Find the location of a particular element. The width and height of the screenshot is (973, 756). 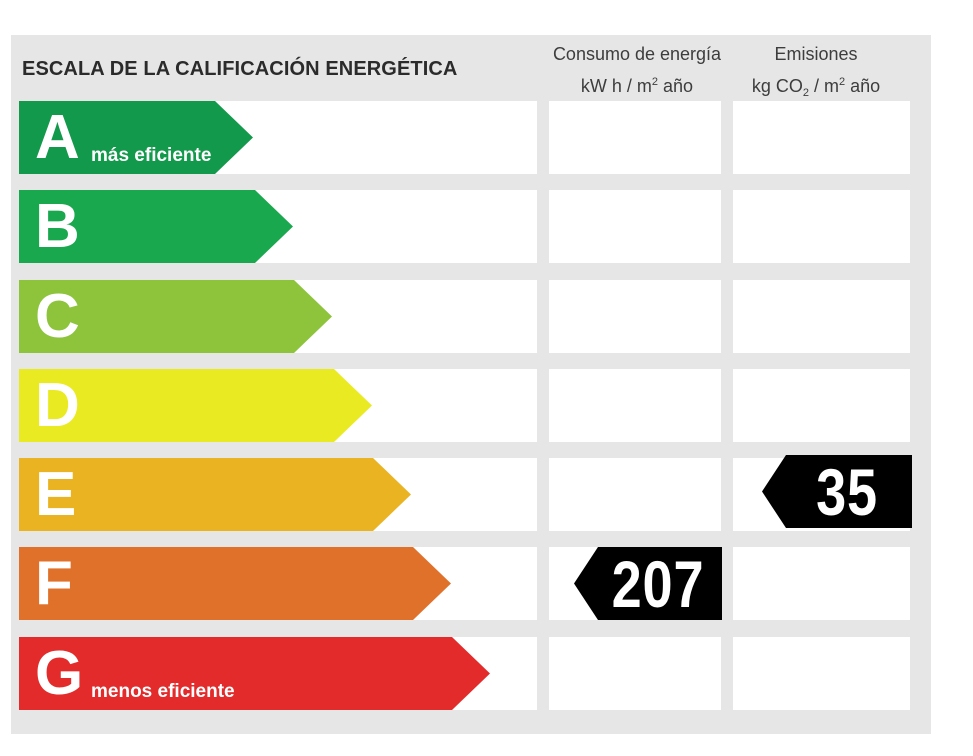

class-letter-e: E is located at coordinates (56, 494).